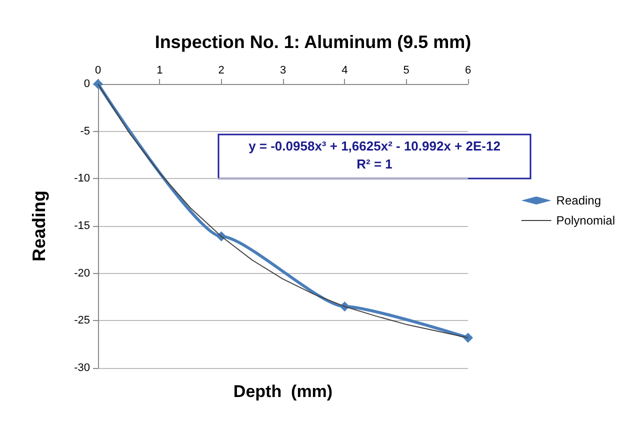 The image size is (637, 423). What do you see at coordinates (82, 320) in the screenshot?
I see `y-tick-label: -25` at bounding box center [82, 320].